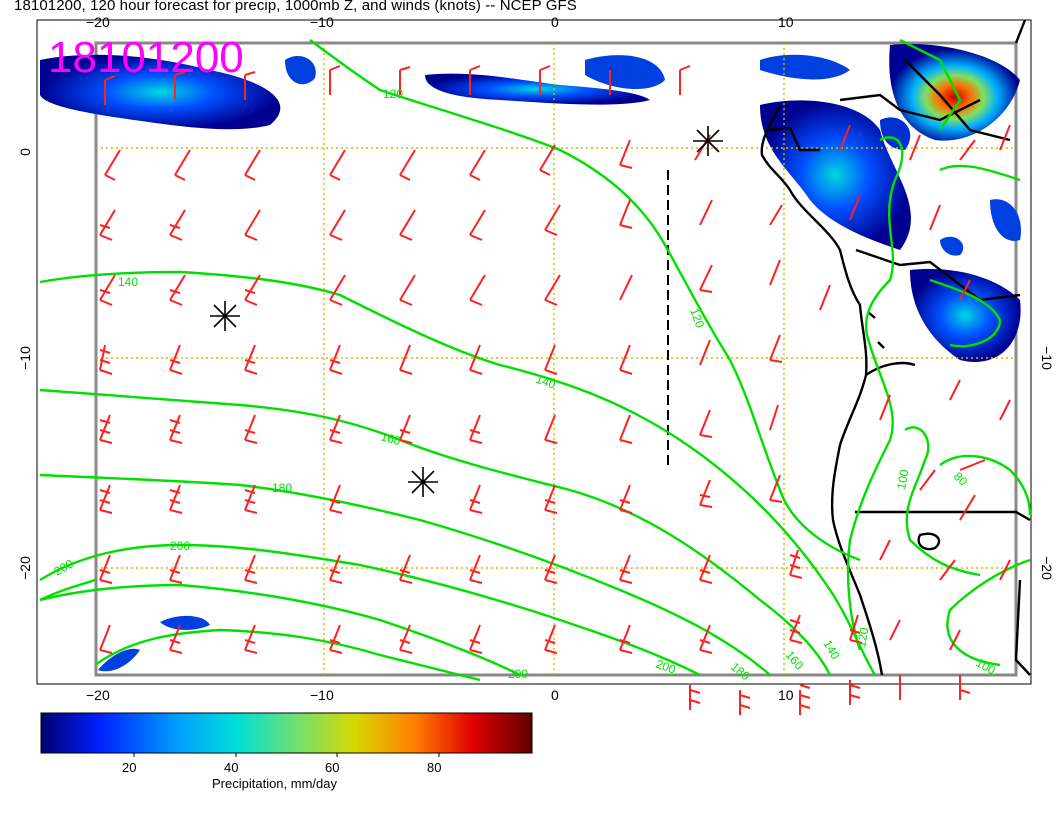  I want to click on right-latitude-ticks: −10 −20, so click(1047, 463).